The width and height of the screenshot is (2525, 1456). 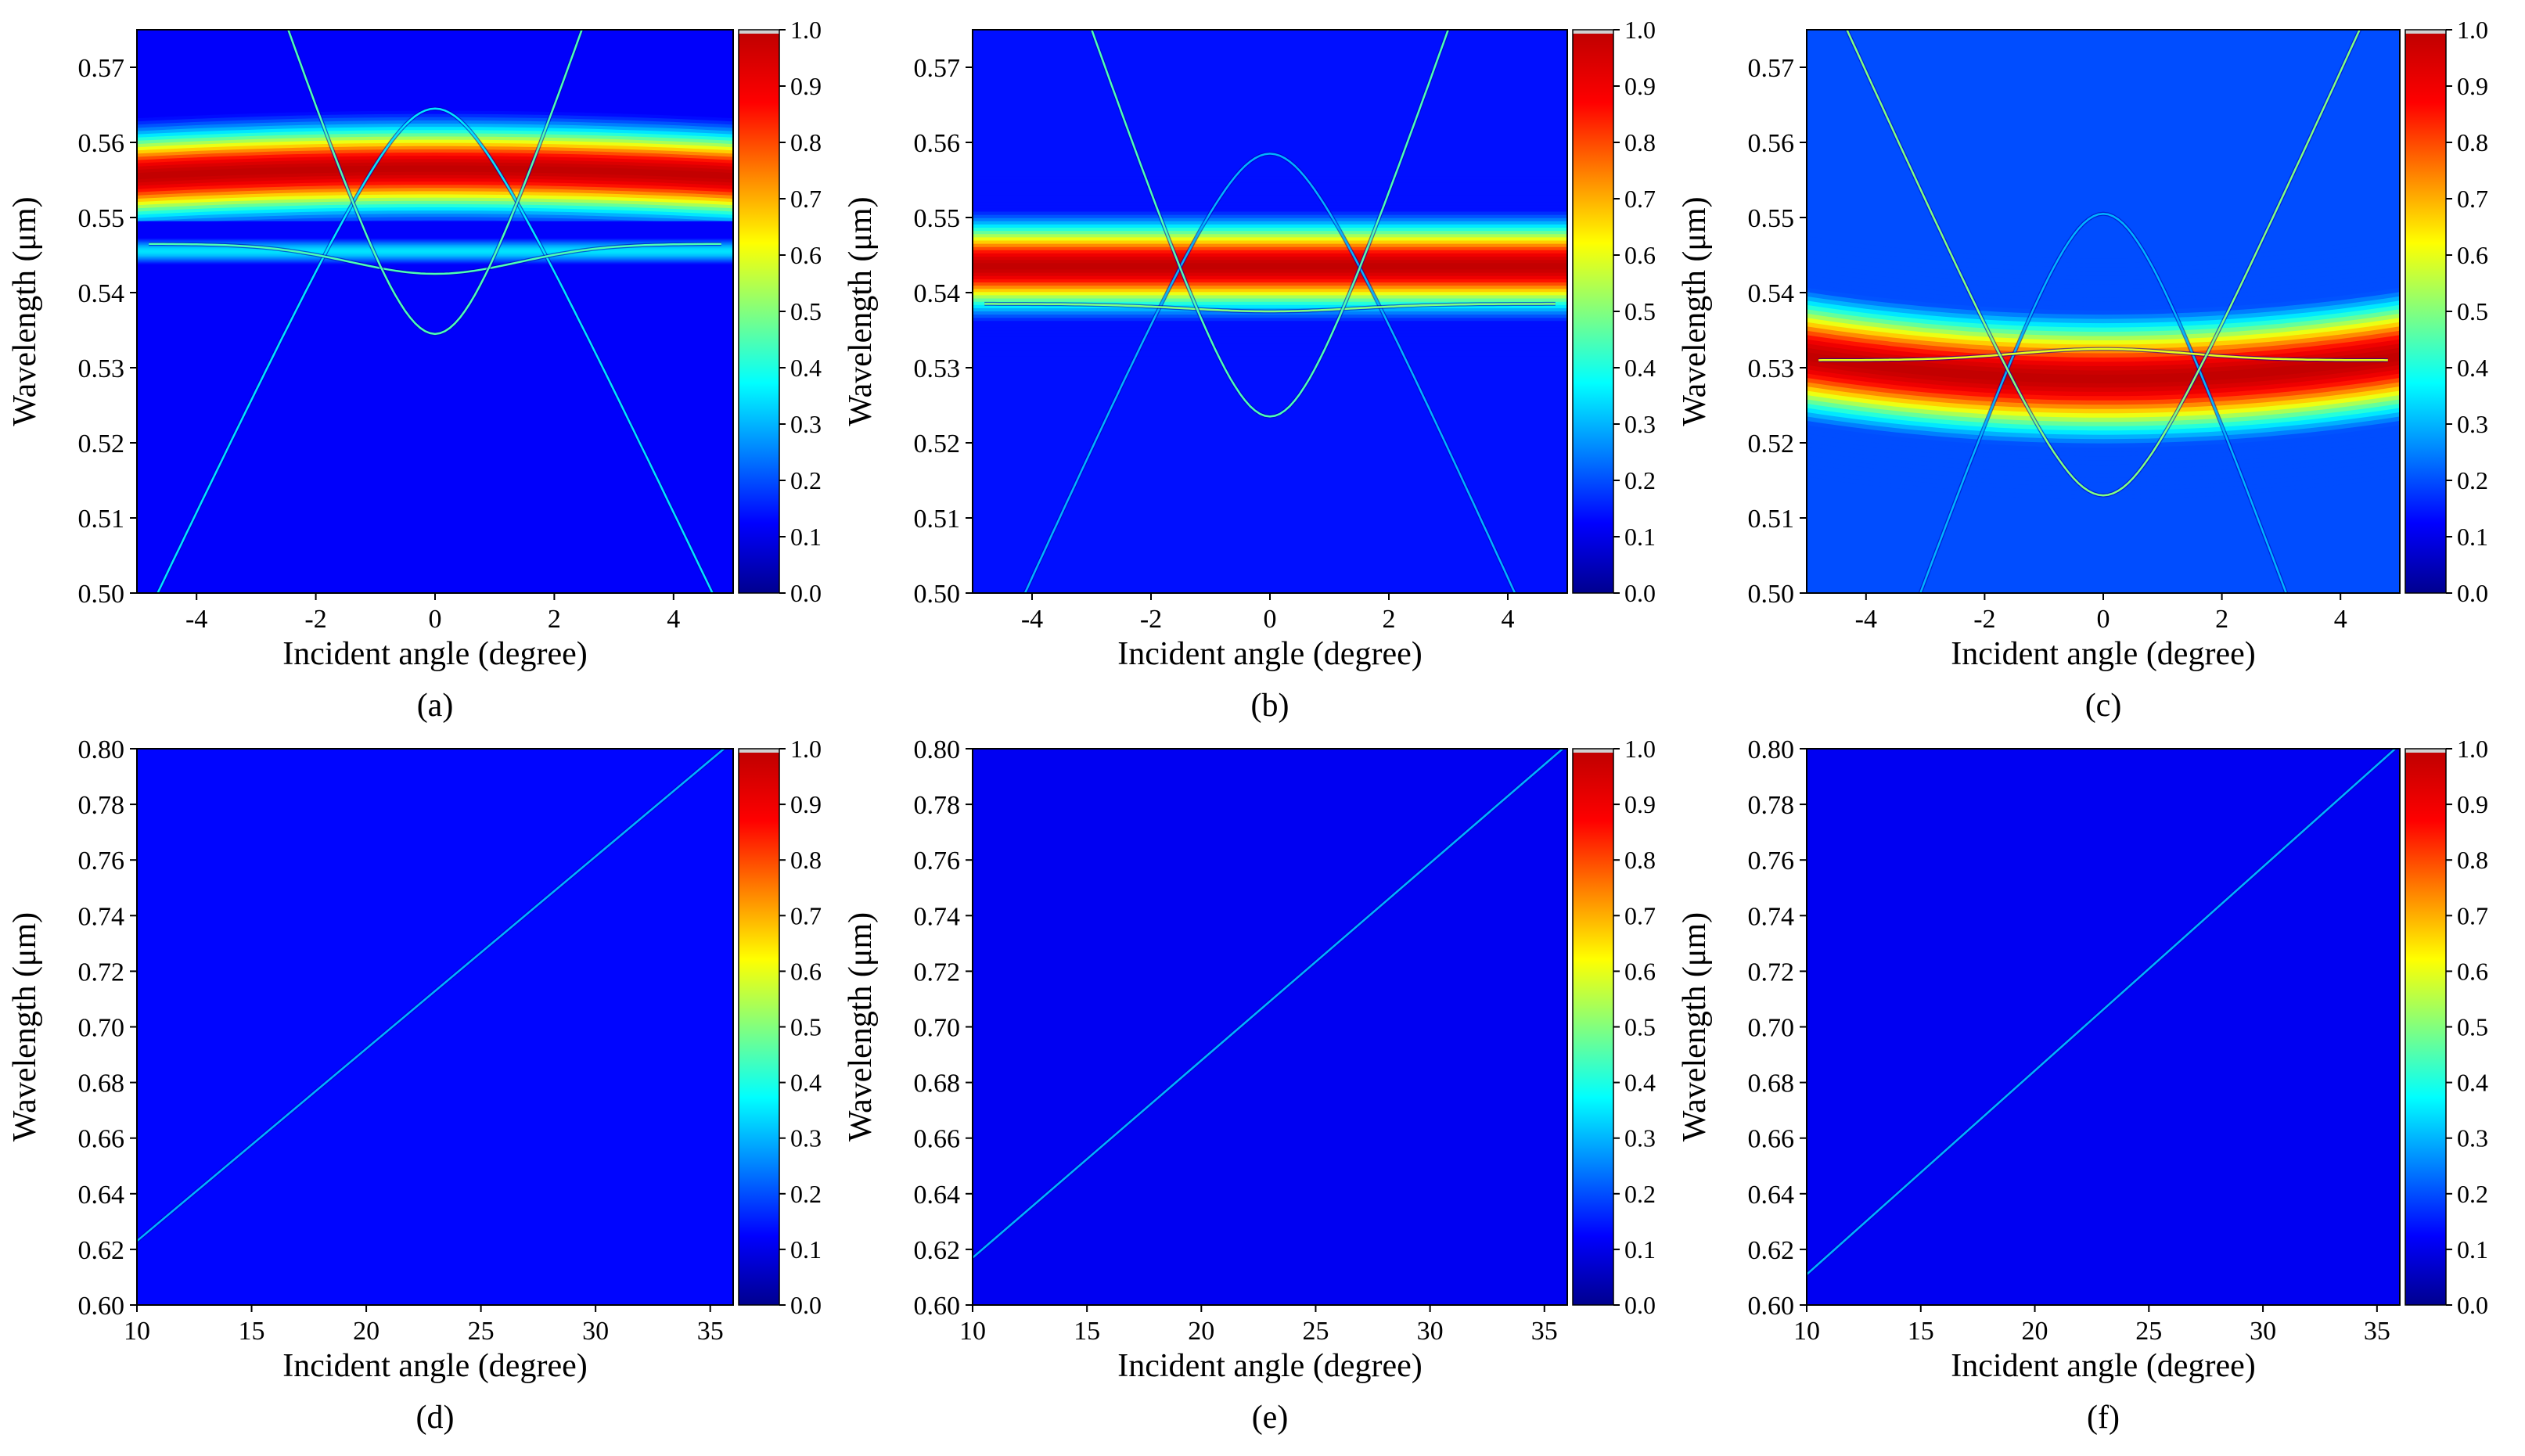 I want to click on colorbar-tick-label: 1.0, so click(x=1640, y=30).